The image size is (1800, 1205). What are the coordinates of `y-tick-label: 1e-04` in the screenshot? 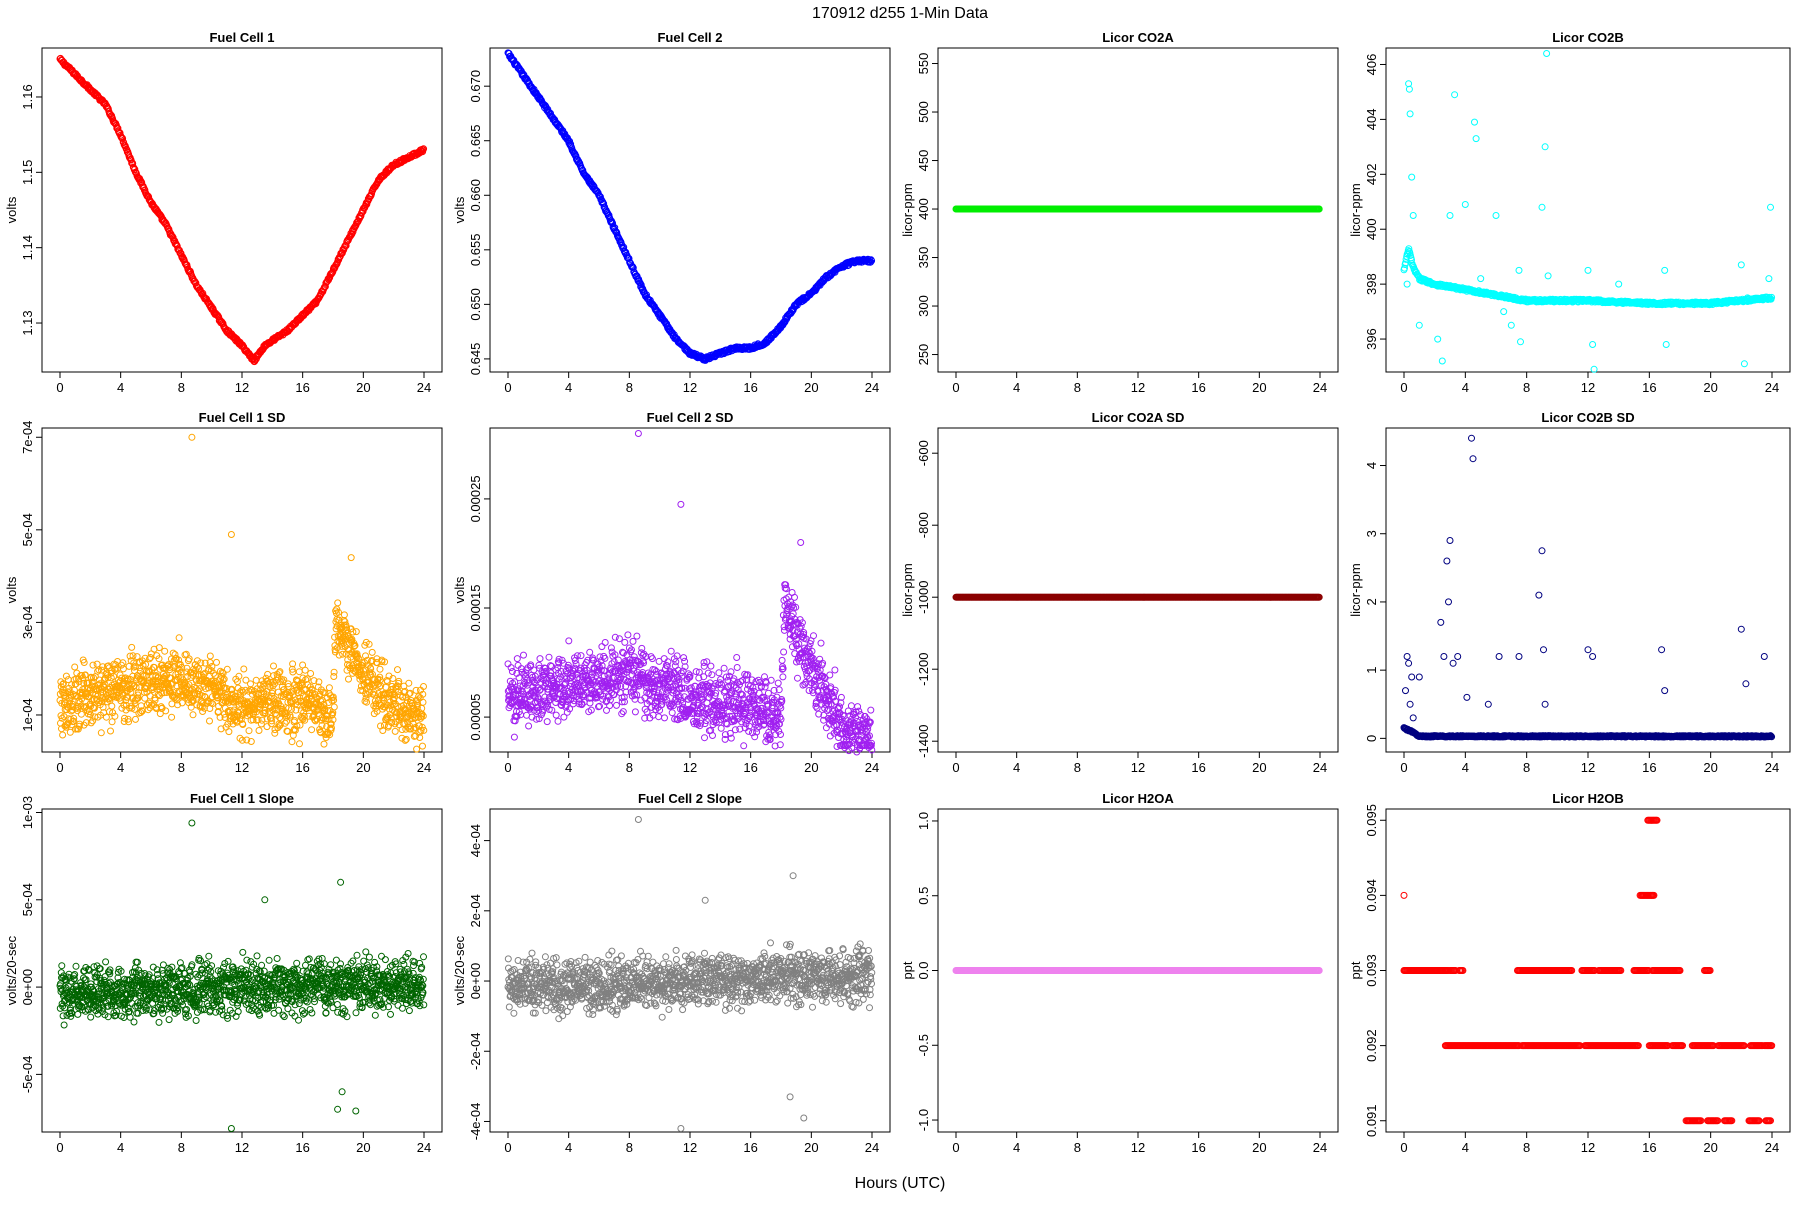 It's located at (27, 714).